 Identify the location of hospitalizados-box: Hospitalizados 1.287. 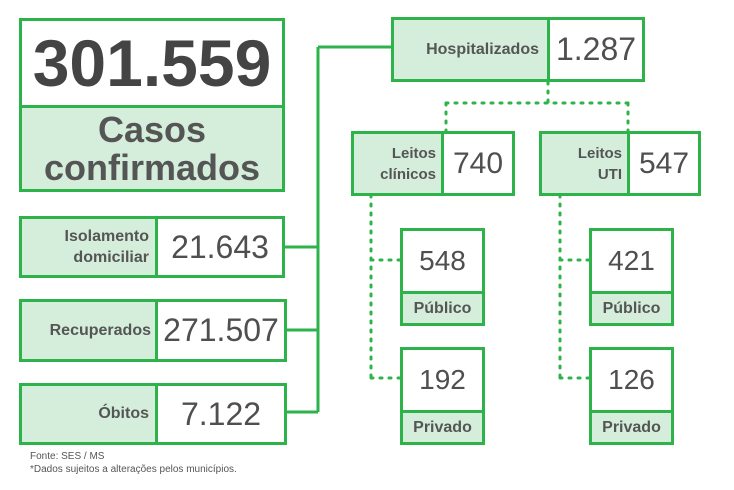
(518, 49).